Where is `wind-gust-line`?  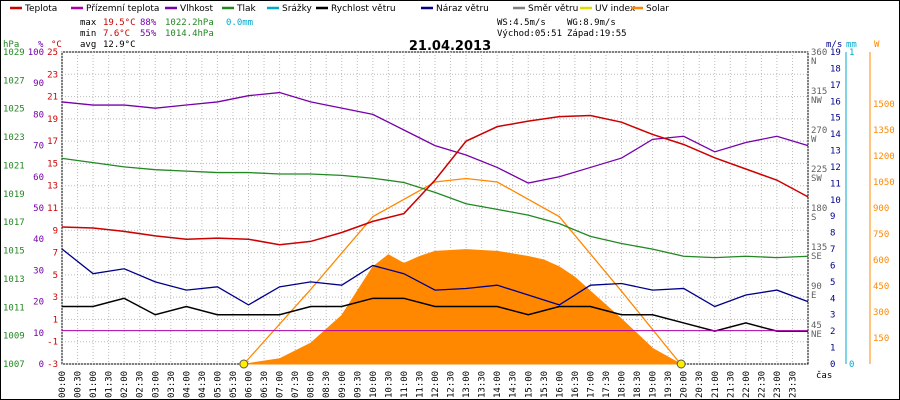
wind-gust-line is located at coordinates (435, 278).